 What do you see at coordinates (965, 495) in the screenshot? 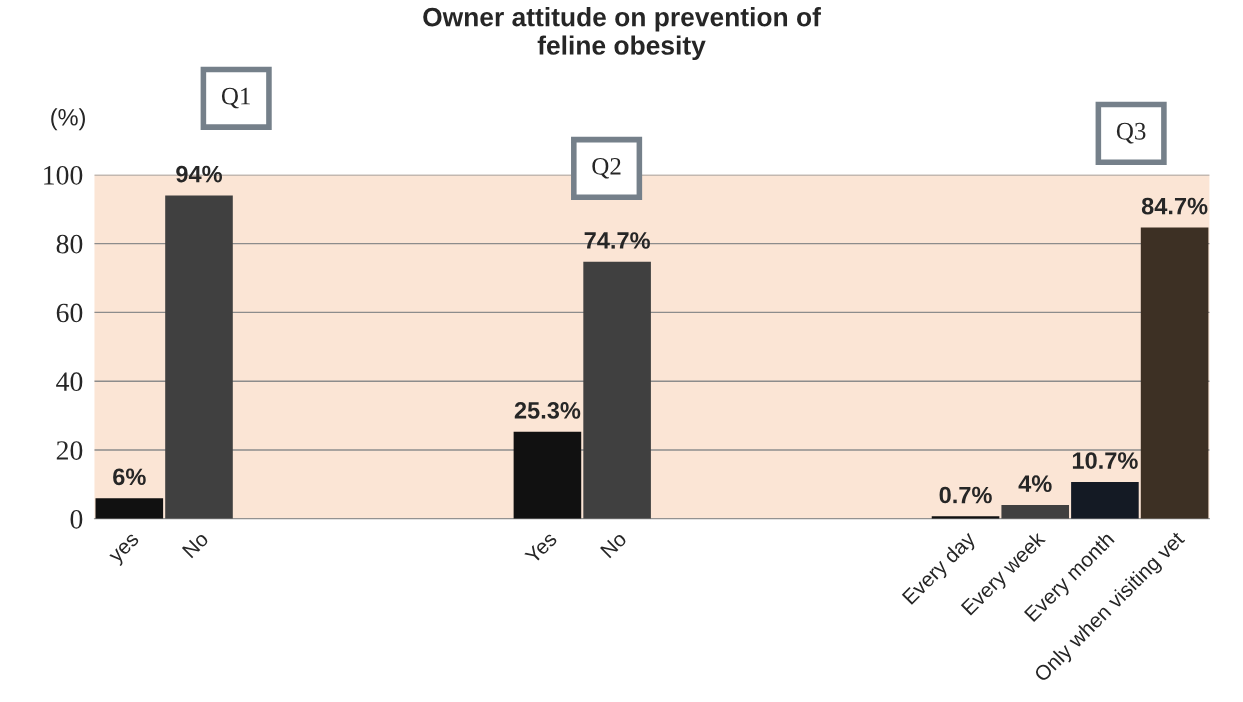
I see `data-label: 0.7%` at bounding box center [965, 495].